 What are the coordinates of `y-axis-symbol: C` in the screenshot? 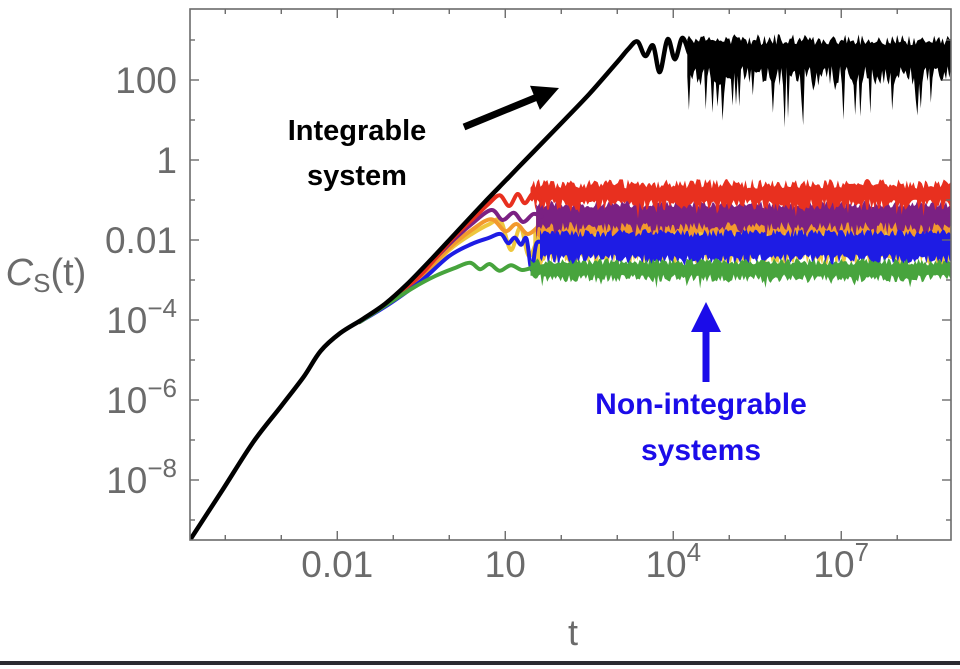 It's located at (19, 273).